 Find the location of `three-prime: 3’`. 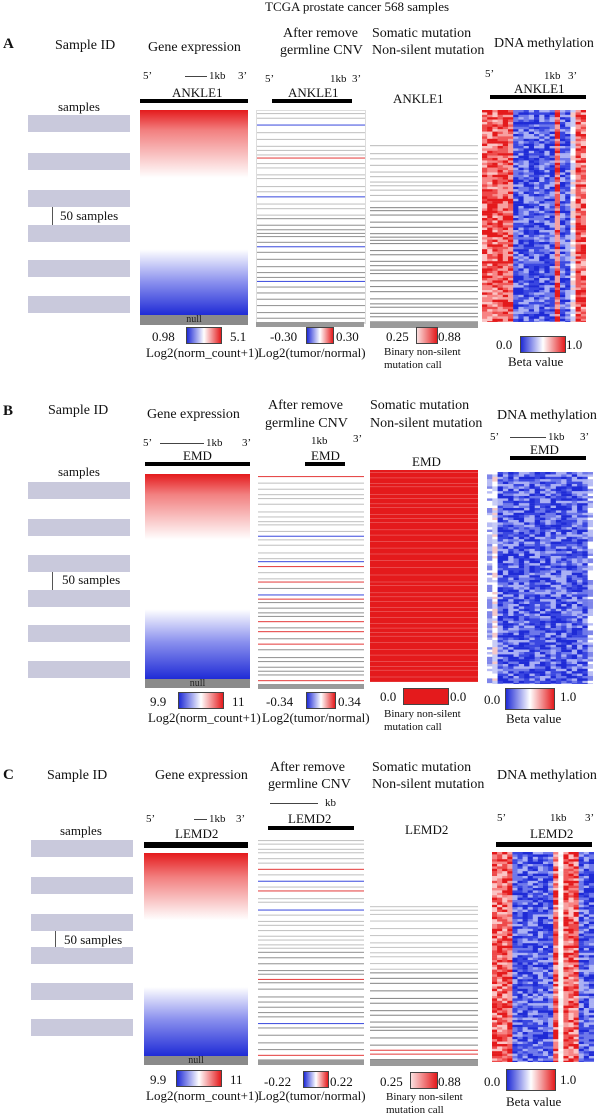

three-prime: 3’ is located at coordinates (247, 443).